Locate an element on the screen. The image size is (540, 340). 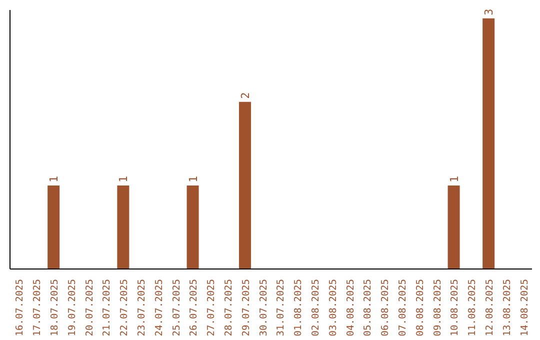
x-tick-label: 05.08.2025 is located at coordinates (368, 307).